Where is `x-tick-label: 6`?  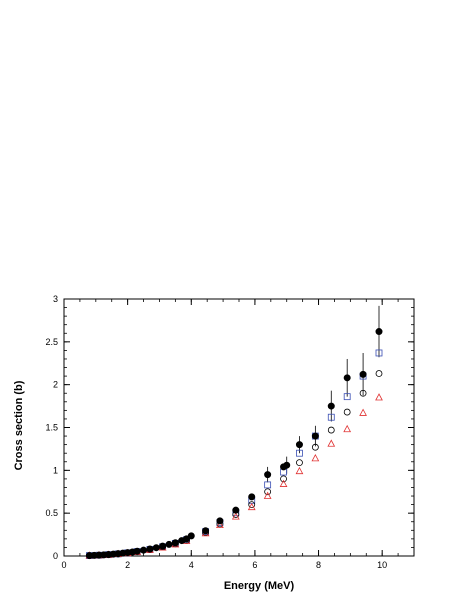
x-tick-label: 6 is located at coordinates (254, 565).